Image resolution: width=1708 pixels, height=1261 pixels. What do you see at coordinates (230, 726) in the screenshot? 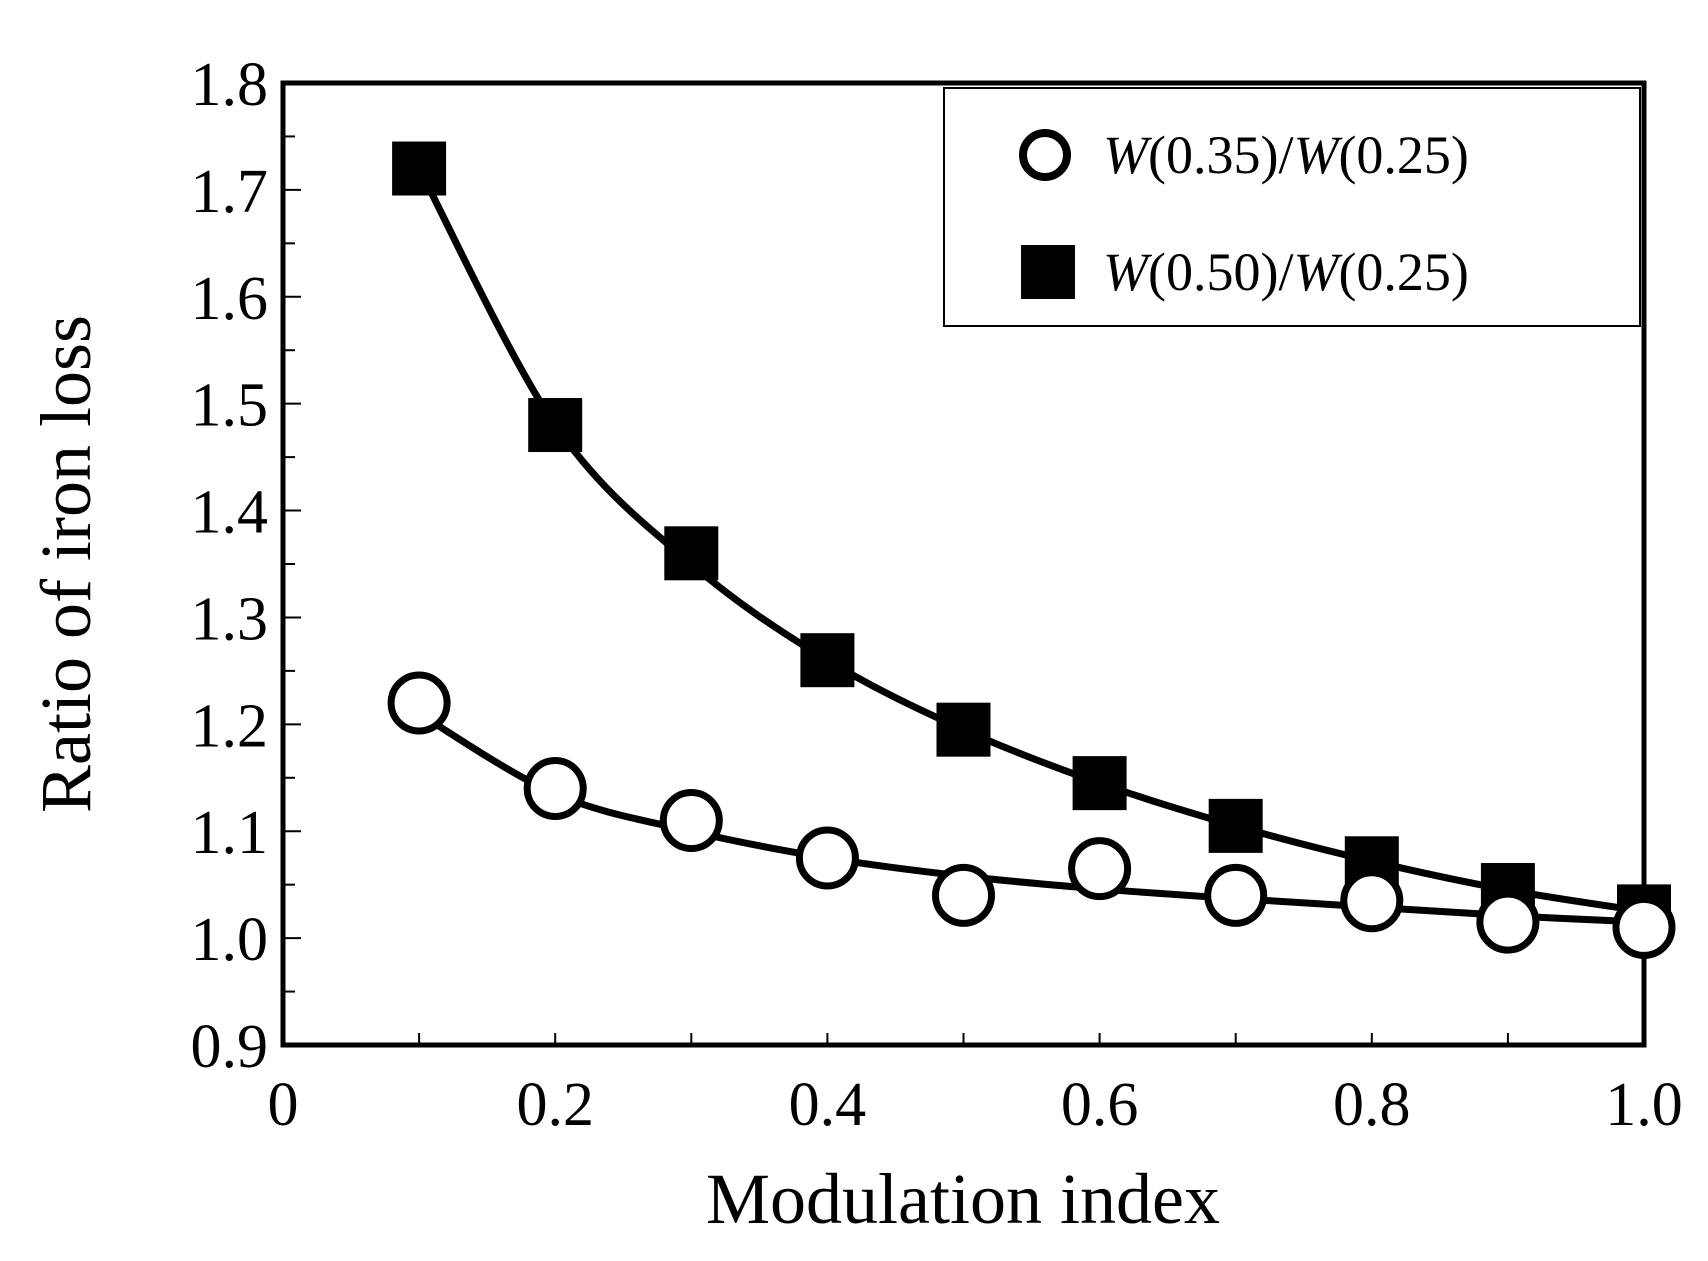
I see `y-tick-label: 1.2` at bounding box center [230, 726].